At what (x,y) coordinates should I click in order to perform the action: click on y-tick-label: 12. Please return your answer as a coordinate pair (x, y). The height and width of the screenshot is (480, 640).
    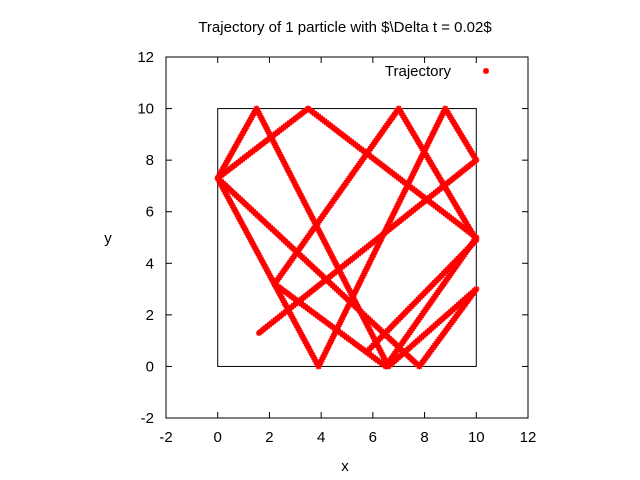
    Looking at the image, I should click on (145, 57).